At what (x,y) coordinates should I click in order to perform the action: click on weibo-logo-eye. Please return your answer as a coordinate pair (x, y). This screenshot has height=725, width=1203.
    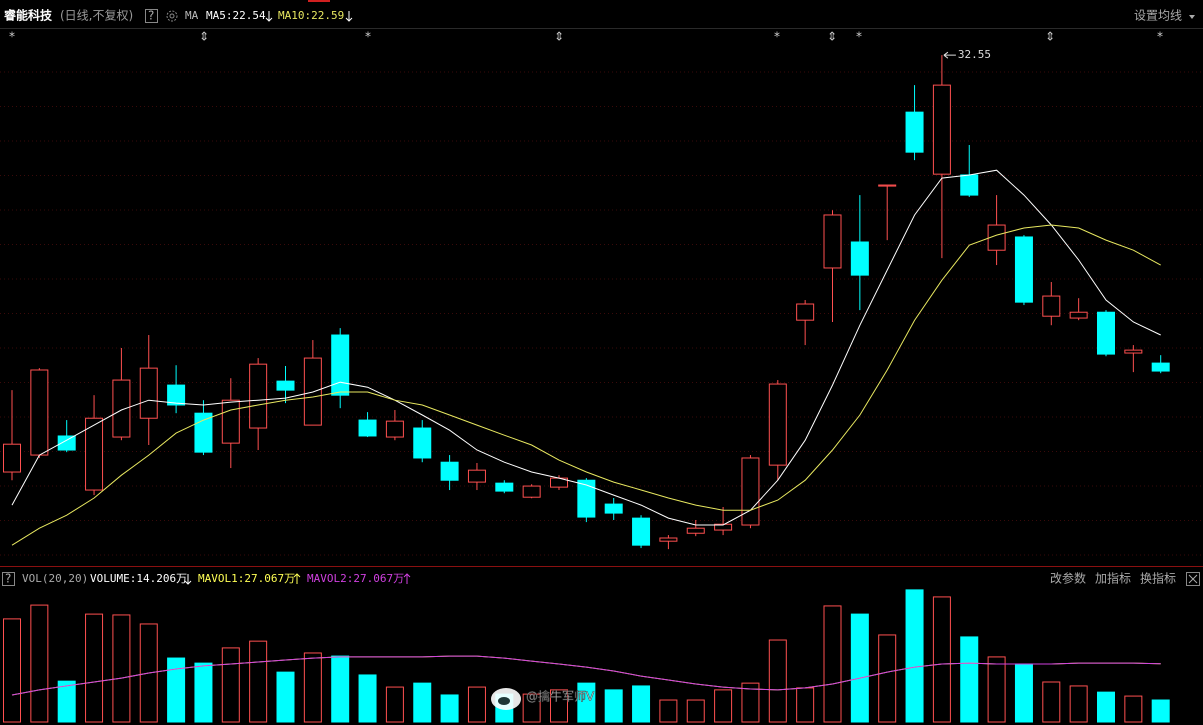
    Looking at the image, I should click on (504, 701).